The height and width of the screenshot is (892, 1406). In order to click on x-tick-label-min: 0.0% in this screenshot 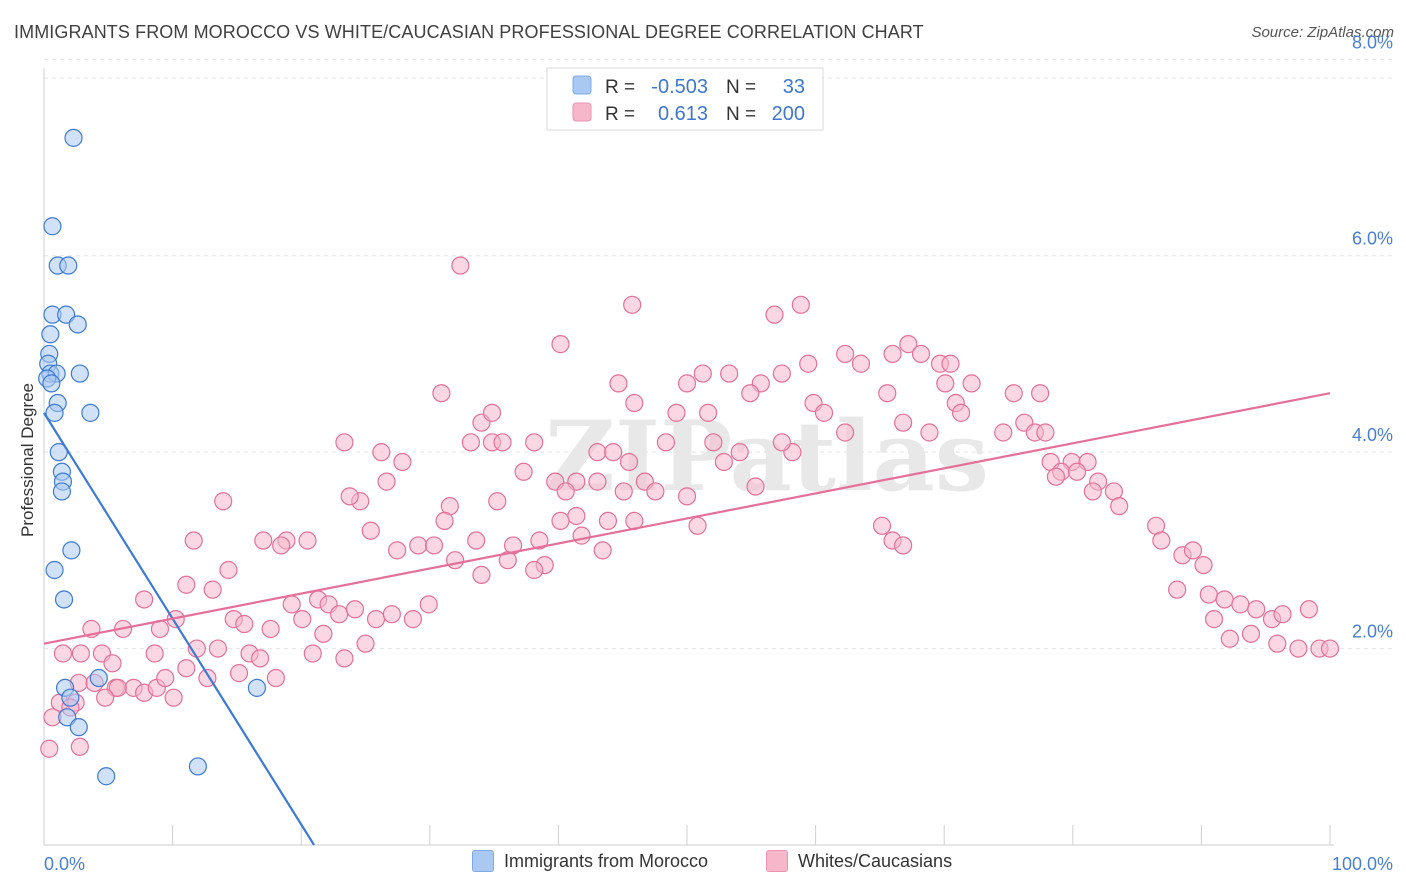, I will do `click(64, 864)`.